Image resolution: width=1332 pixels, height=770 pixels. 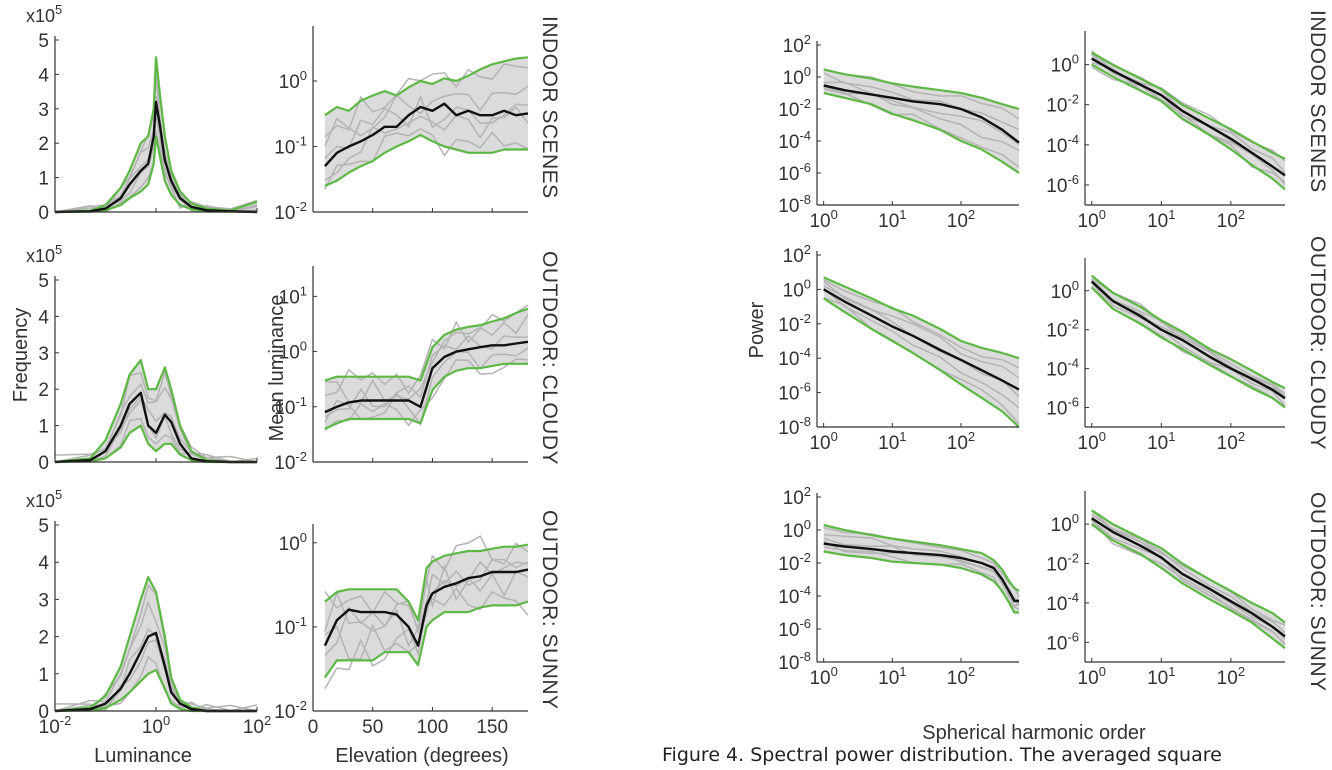 I want to click on frequency-axis-label: Frequency, so click(x=21, y=355).